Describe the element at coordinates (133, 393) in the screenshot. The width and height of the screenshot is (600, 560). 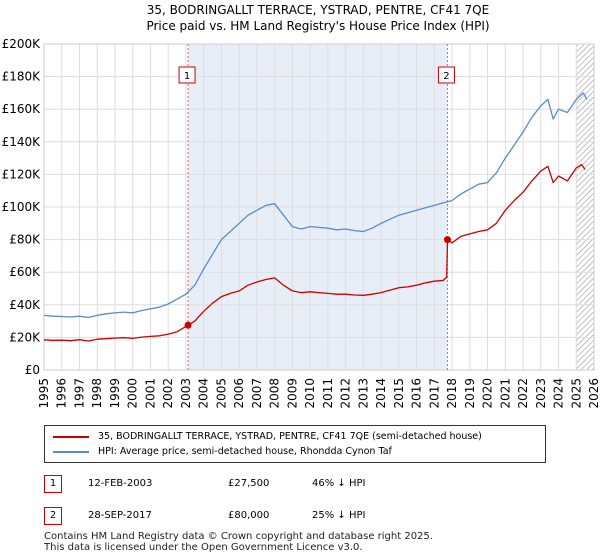
I see `x-tick-label: 2000` at that location.